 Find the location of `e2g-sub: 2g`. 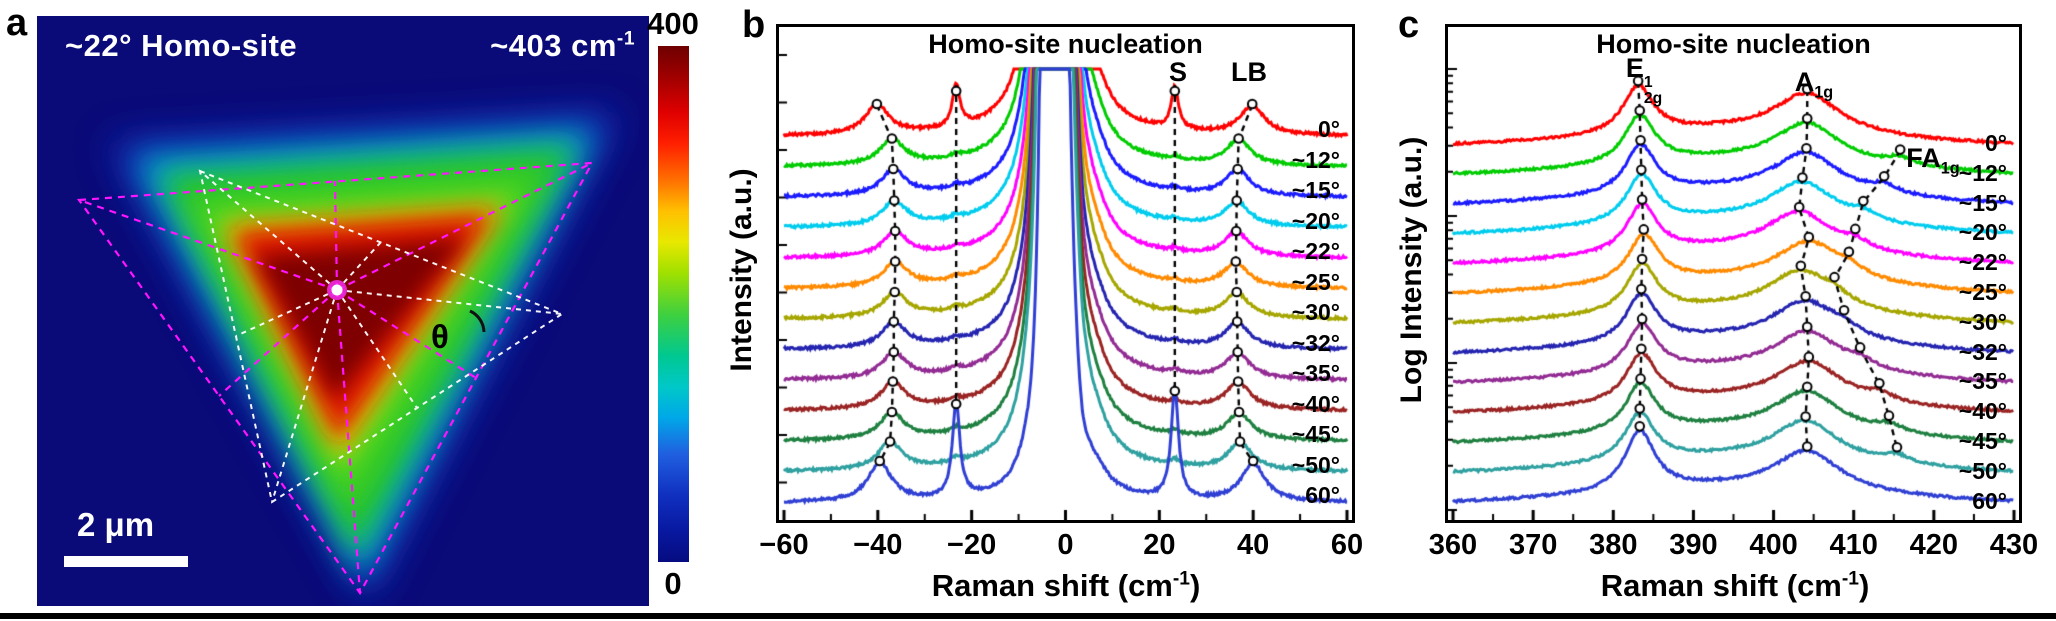

e2g-sub: 2g is located at coordinates (1653, 98).